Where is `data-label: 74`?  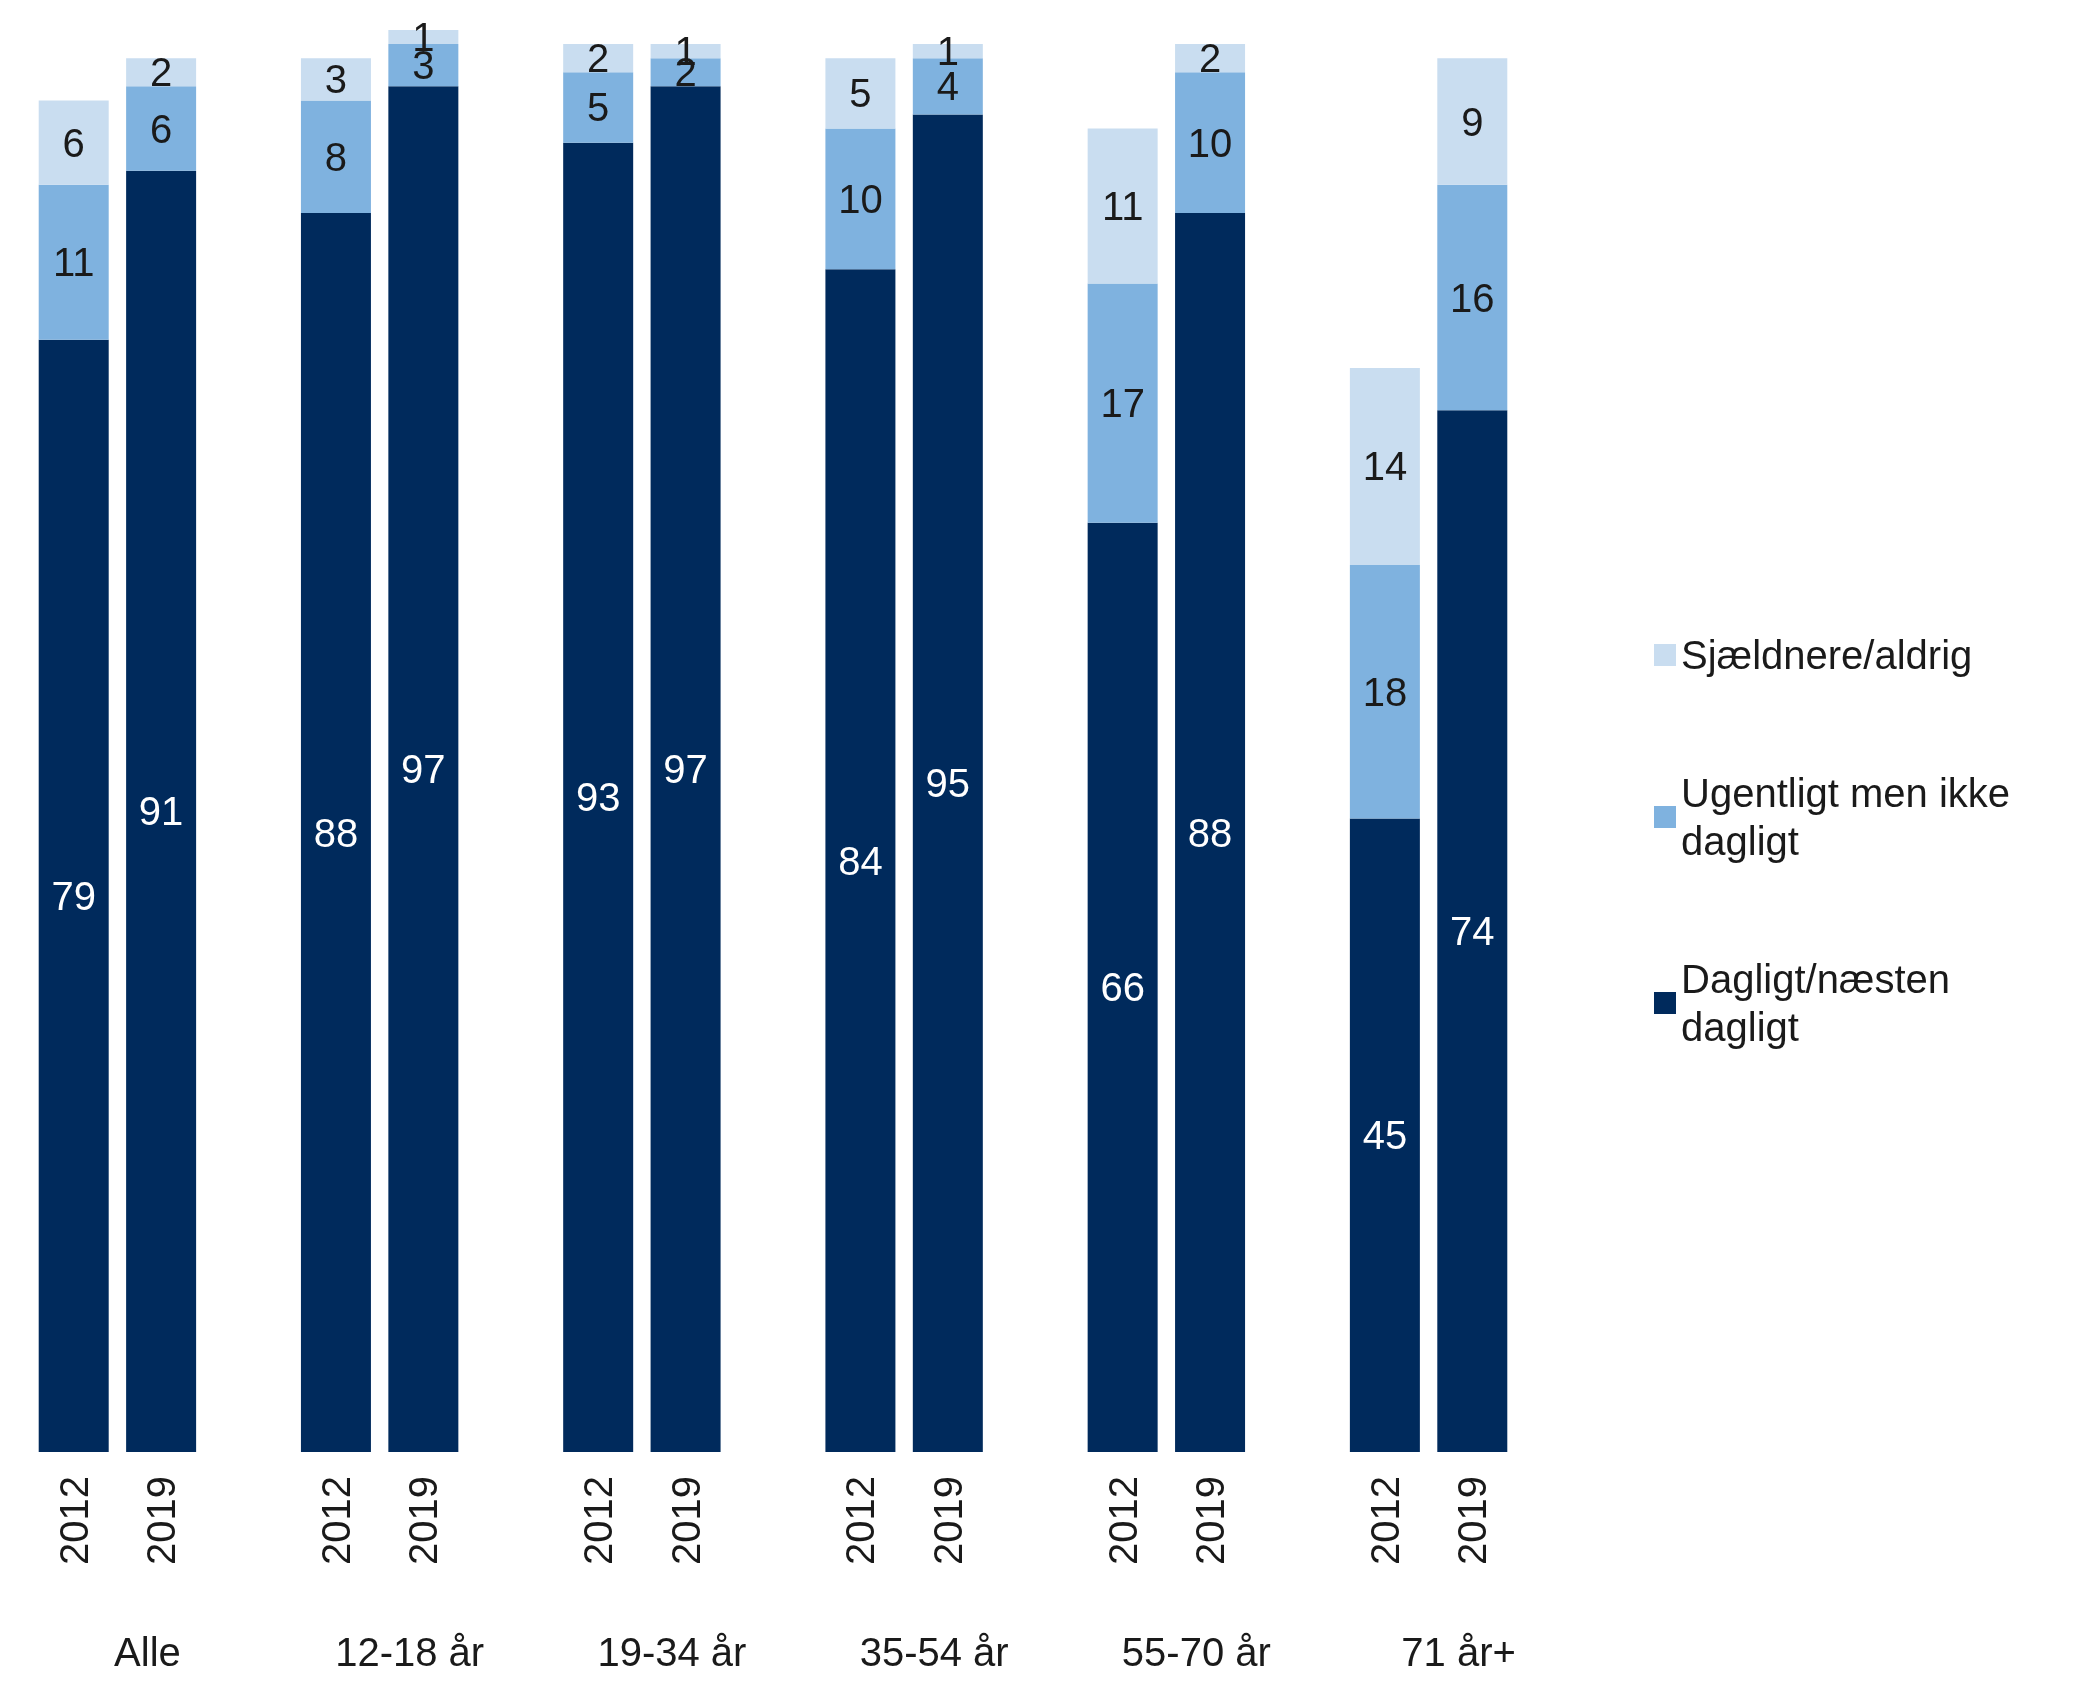
data-label: 74 is located at coordinates (1472, 931).